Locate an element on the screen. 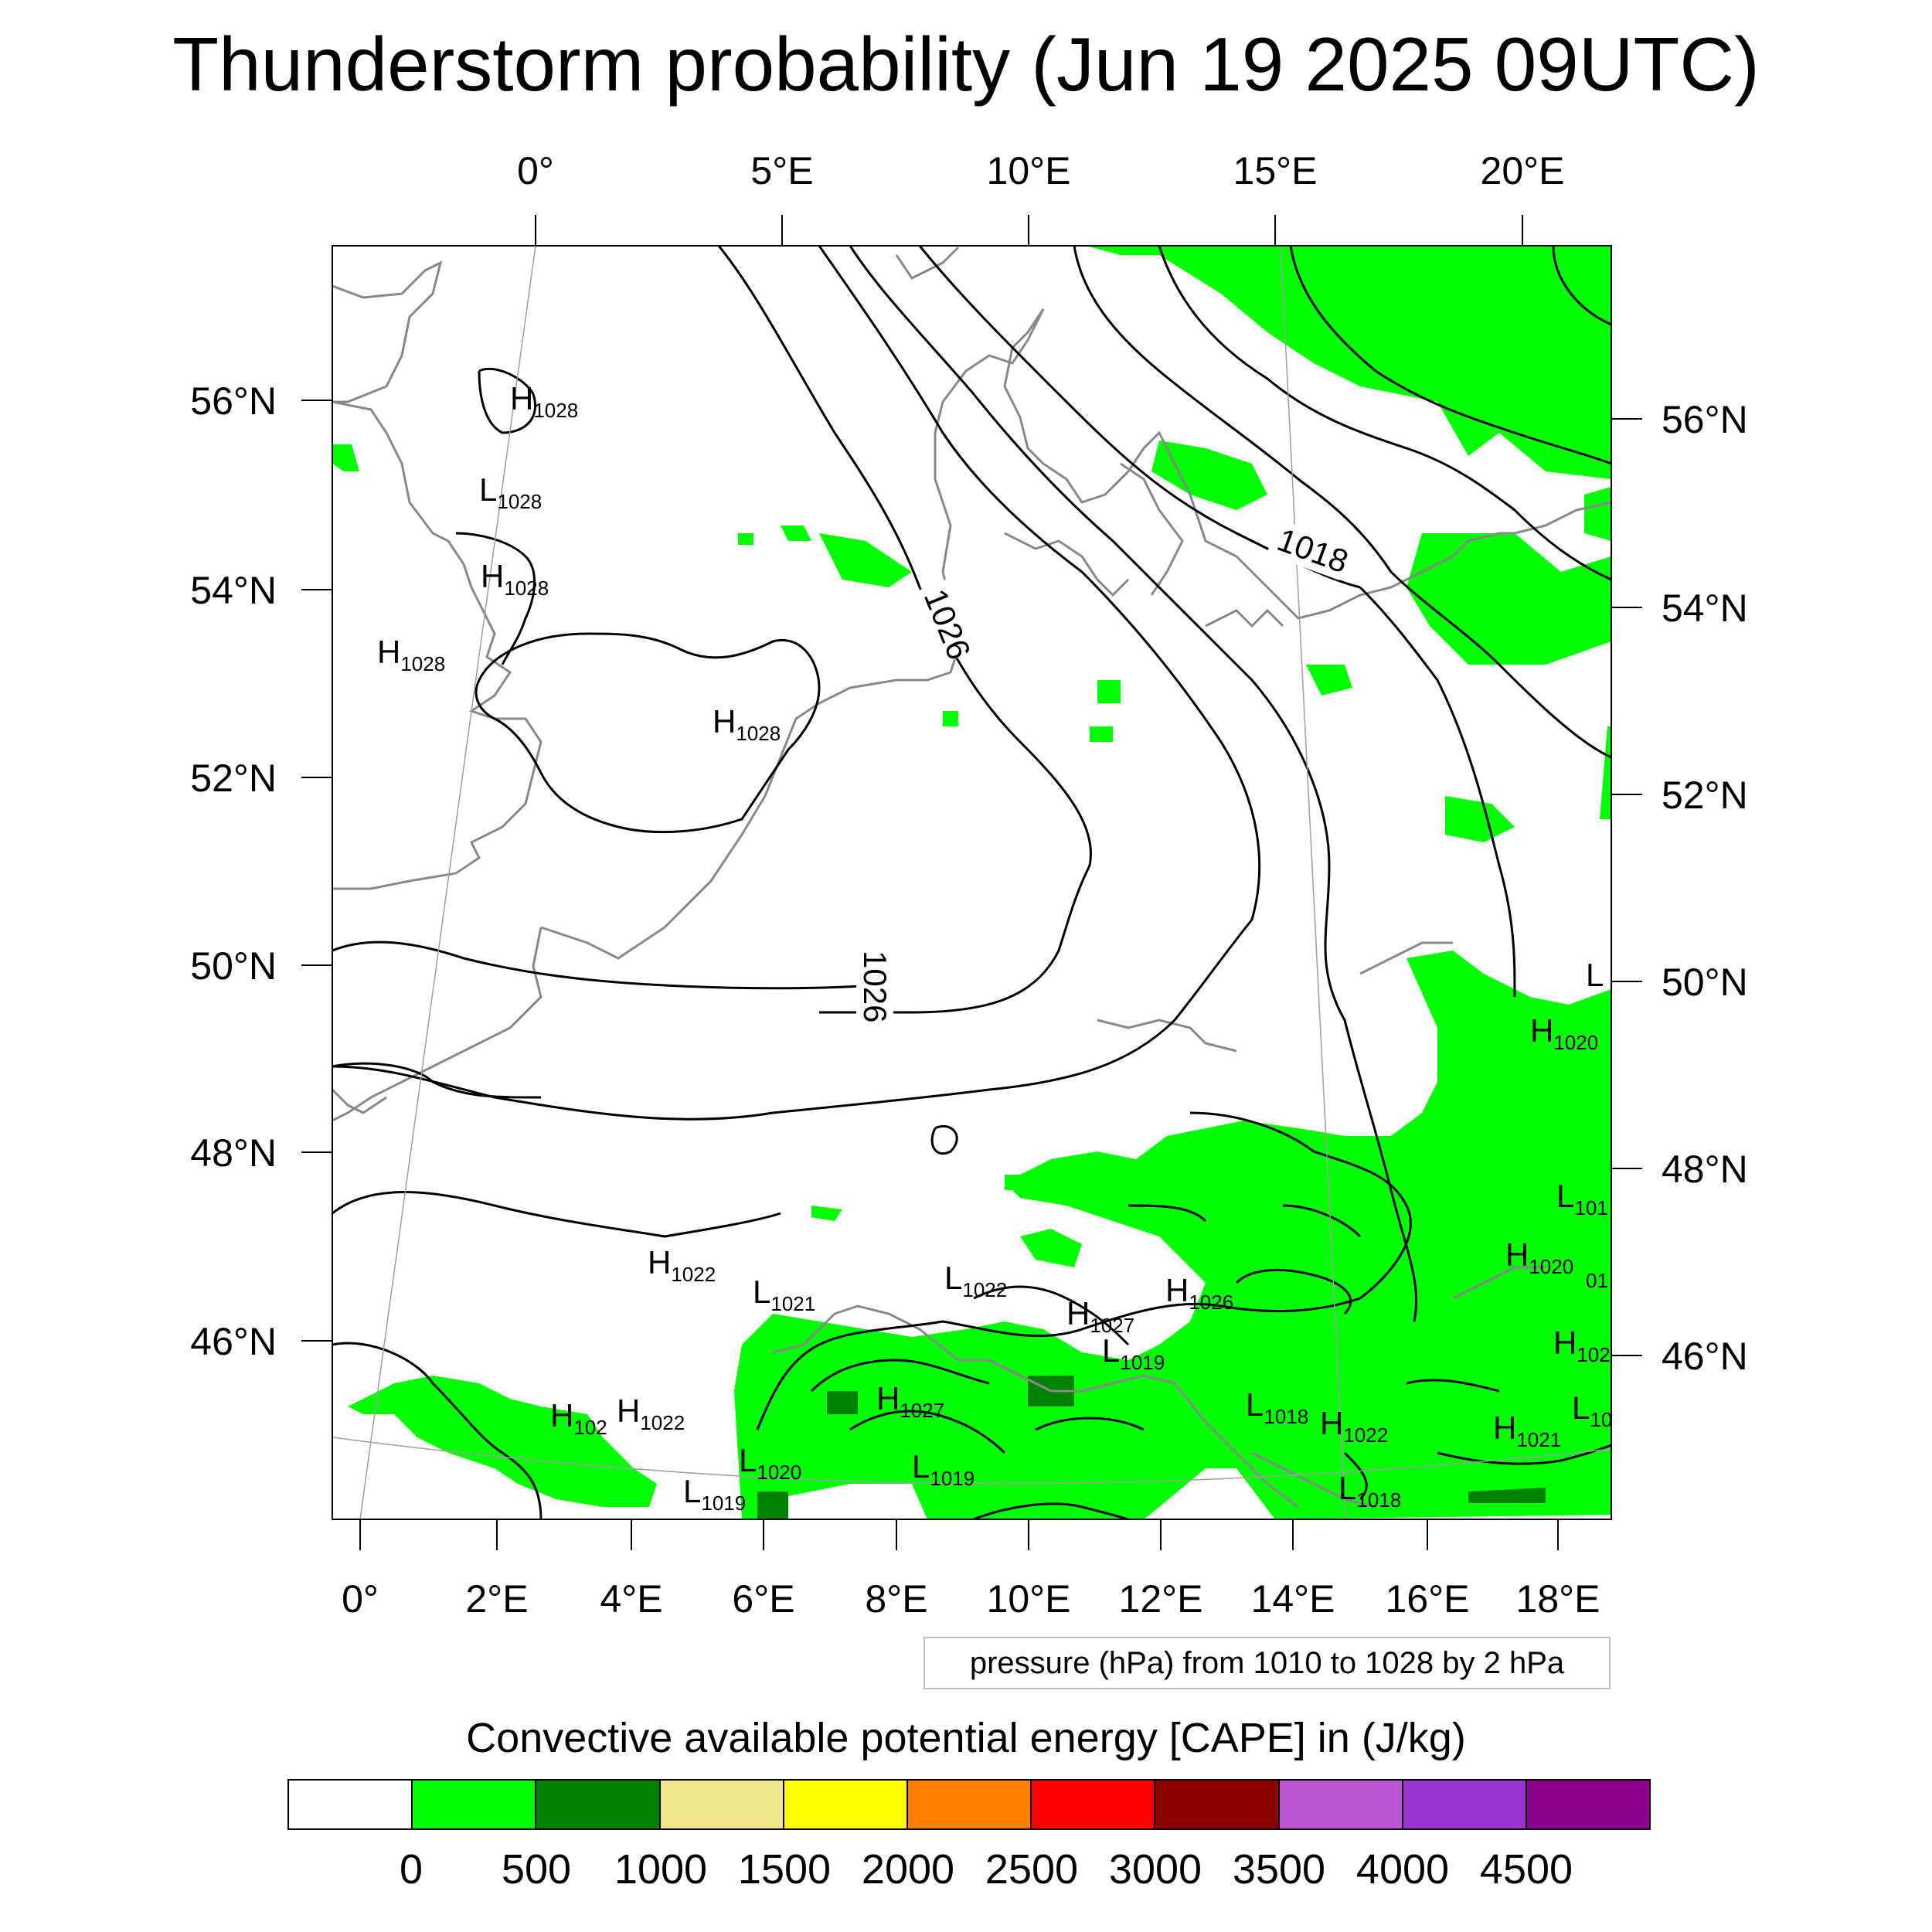 The height and width of the screenshot is (1932, 1932). pressure-marker: H1021 is located at coordinates (1527, 1431).